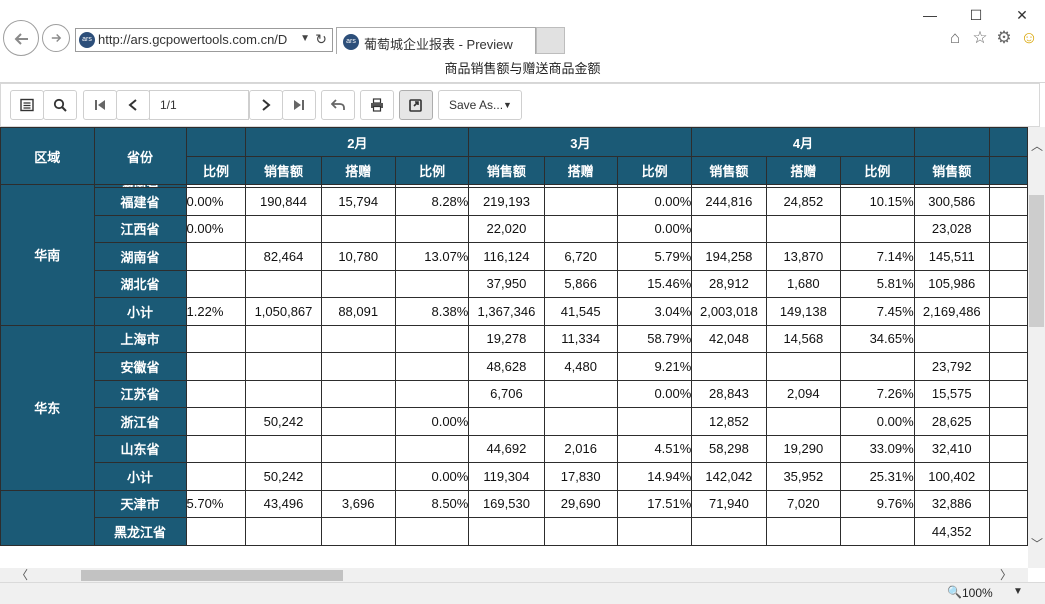 The image size is (1045, 604). What do you see at coordinates (955, 37) in the screenshot?
I see `home-icon: ⌂` at bounding box center [955, 37].